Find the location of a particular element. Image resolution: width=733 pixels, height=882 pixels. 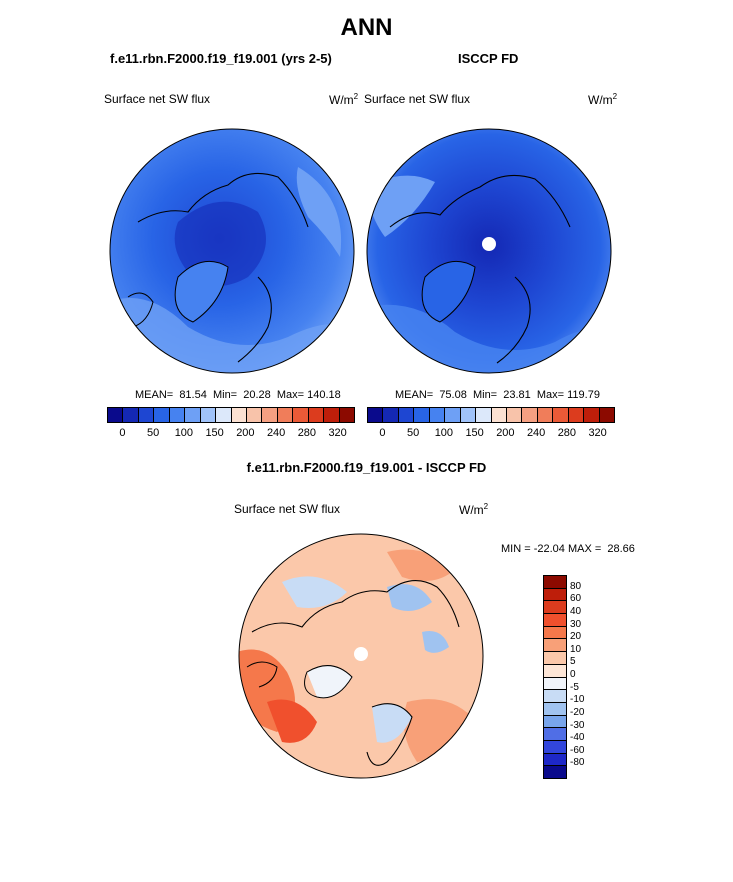

diff-cool1 is located at coordinates (314, 592).